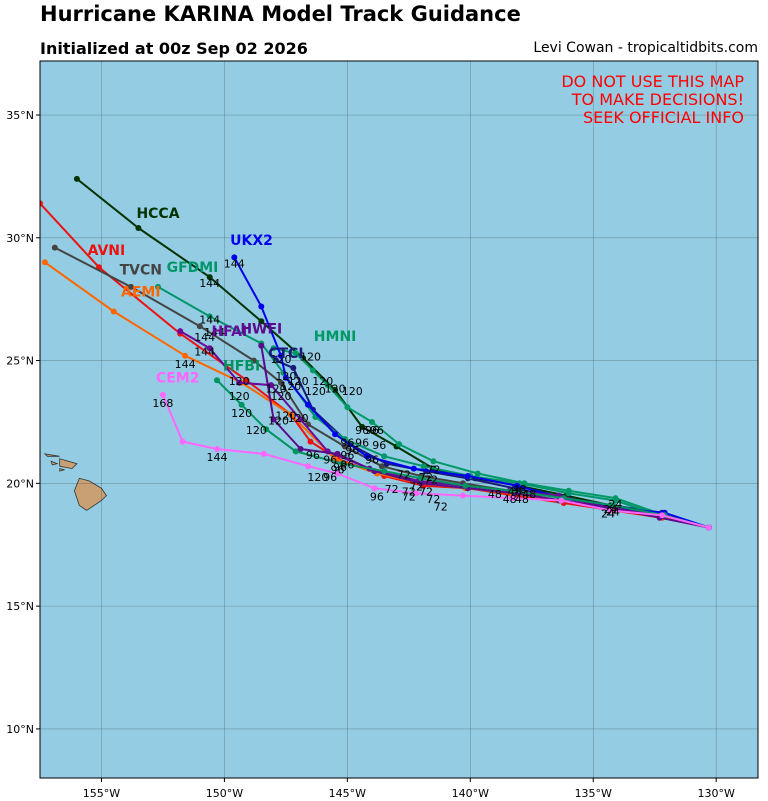 The height and width of the screenshot is (801, 768). Describe the element at coordinates (224, 793) in the screenshot. I see `lon-tick-label: 150°W` at that location.